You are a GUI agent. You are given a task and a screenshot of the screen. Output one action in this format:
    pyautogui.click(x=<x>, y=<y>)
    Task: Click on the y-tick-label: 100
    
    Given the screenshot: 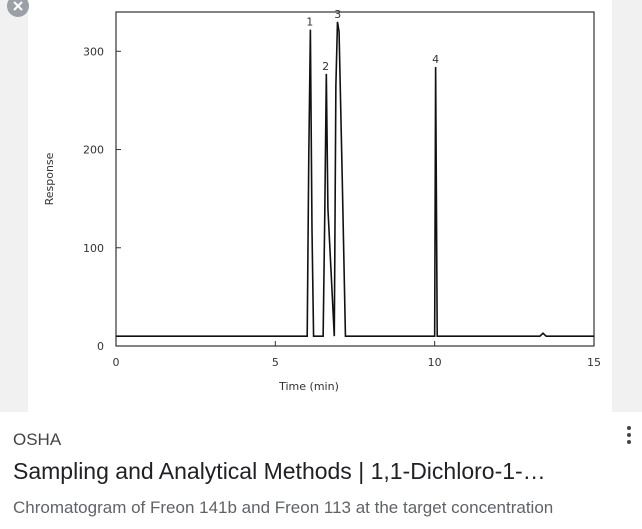 What is the action you would take?
    pyautogui.click(x=93, y=248)
    